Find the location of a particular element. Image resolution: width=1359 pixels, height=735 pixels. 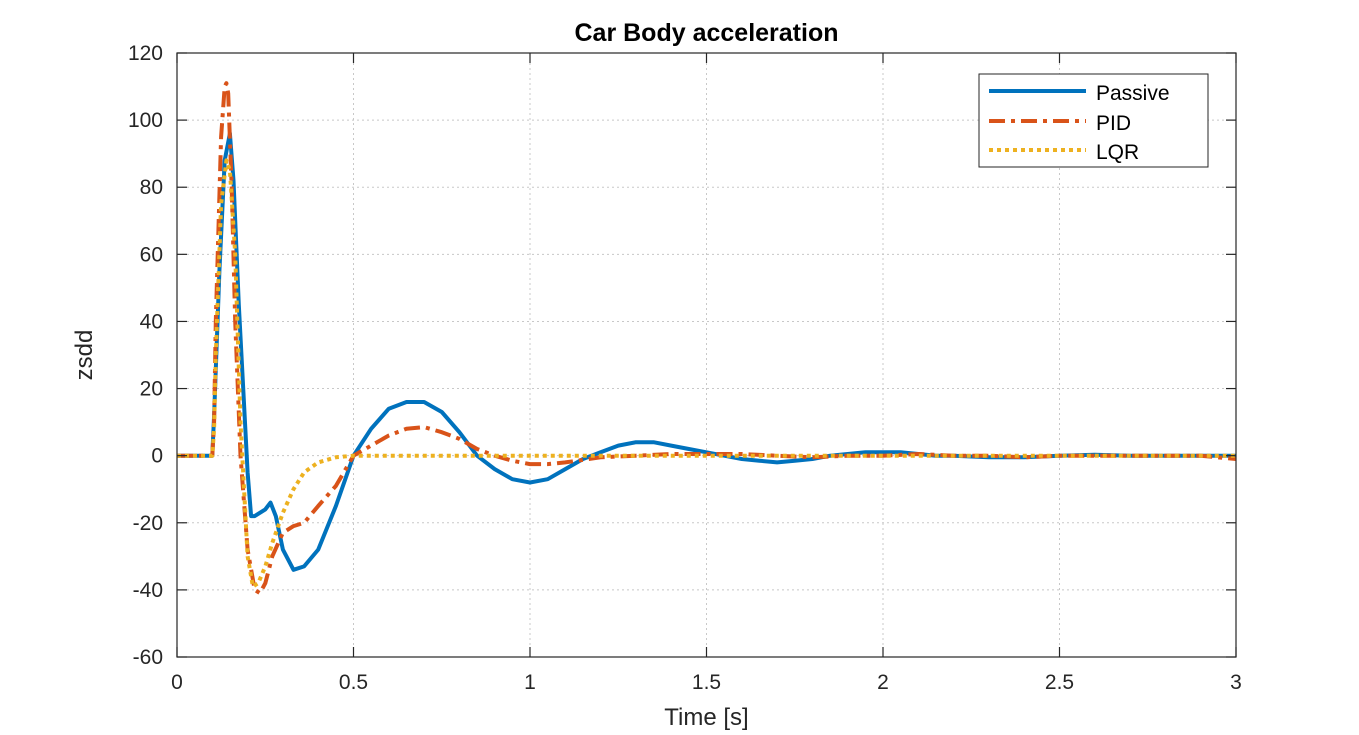

chart-title: Car Body acceleration is located at coordinates (707, 33).